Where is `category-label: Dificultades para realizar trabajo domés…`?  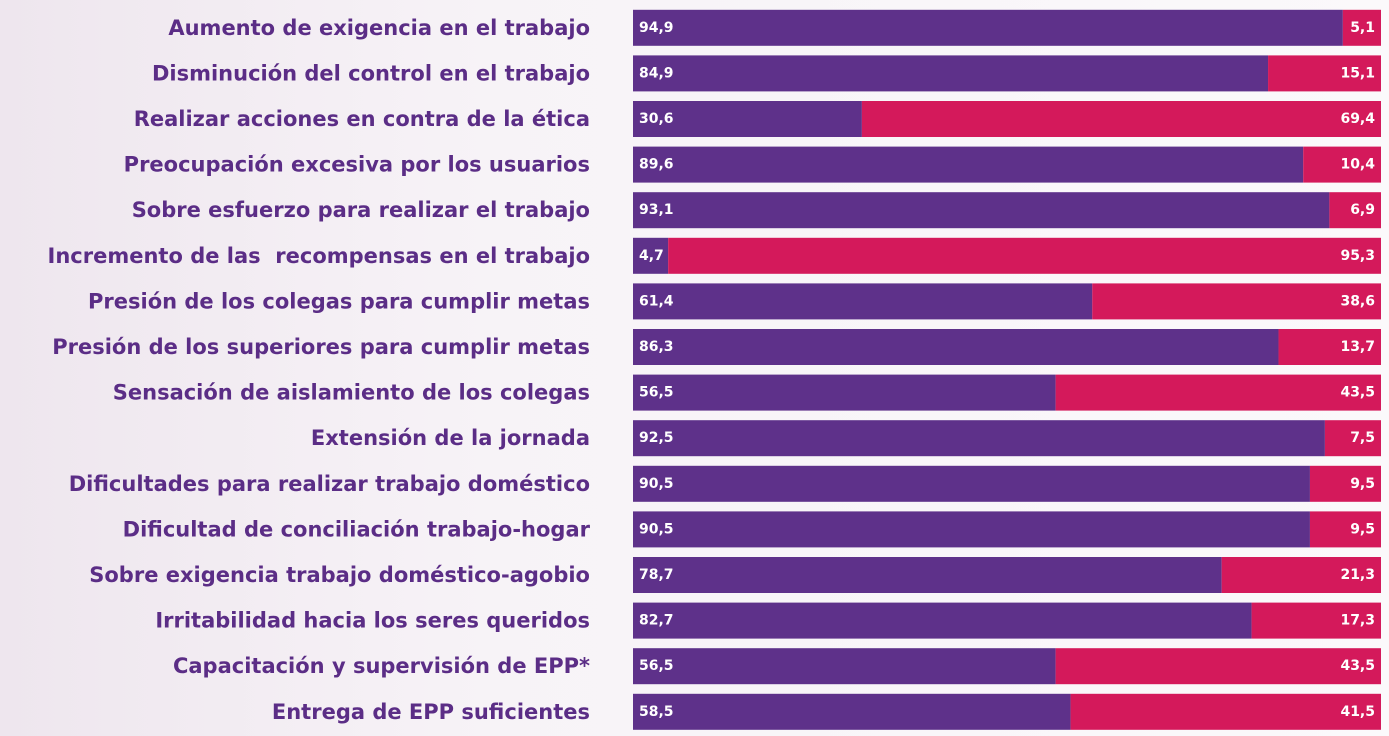
category-label: Dificultades para realizar trabajo domés… is located at coordinates (329, 484).